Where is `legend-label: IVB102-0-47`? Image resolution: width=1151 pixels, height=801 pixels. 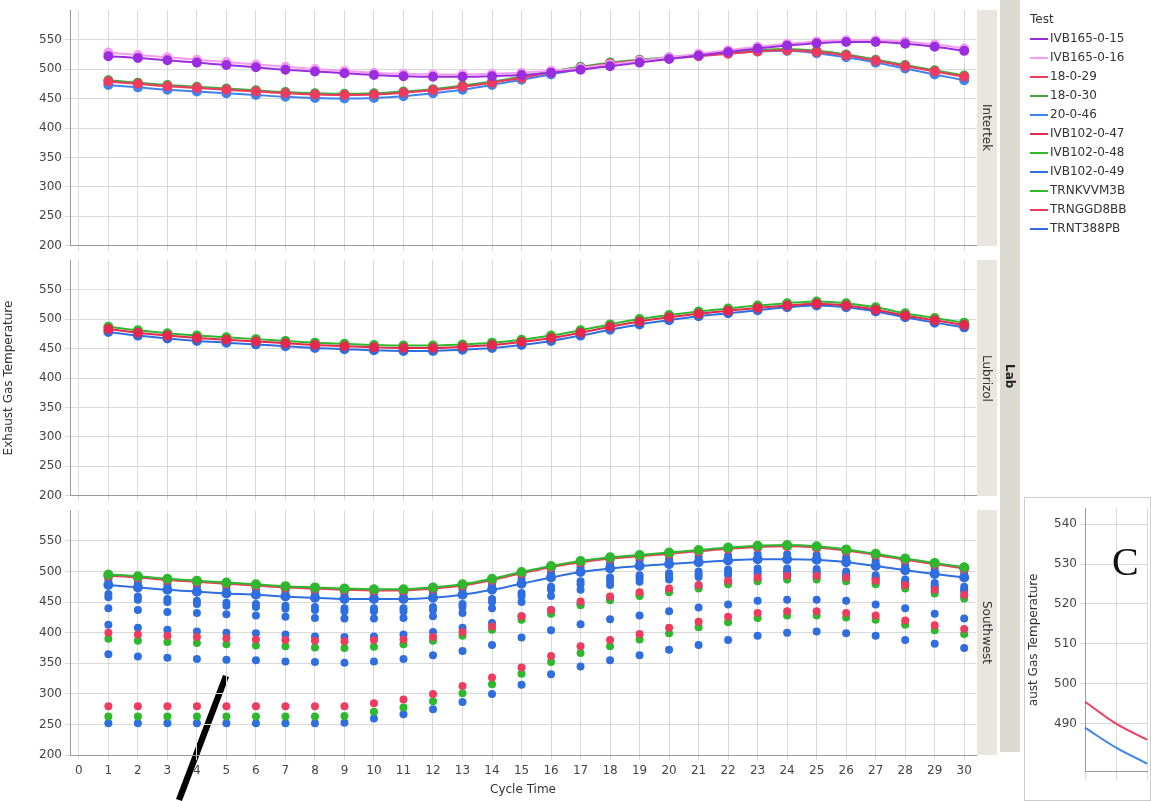 legend-label: IVB102-0-47 is located at coordinates (1087, 133).